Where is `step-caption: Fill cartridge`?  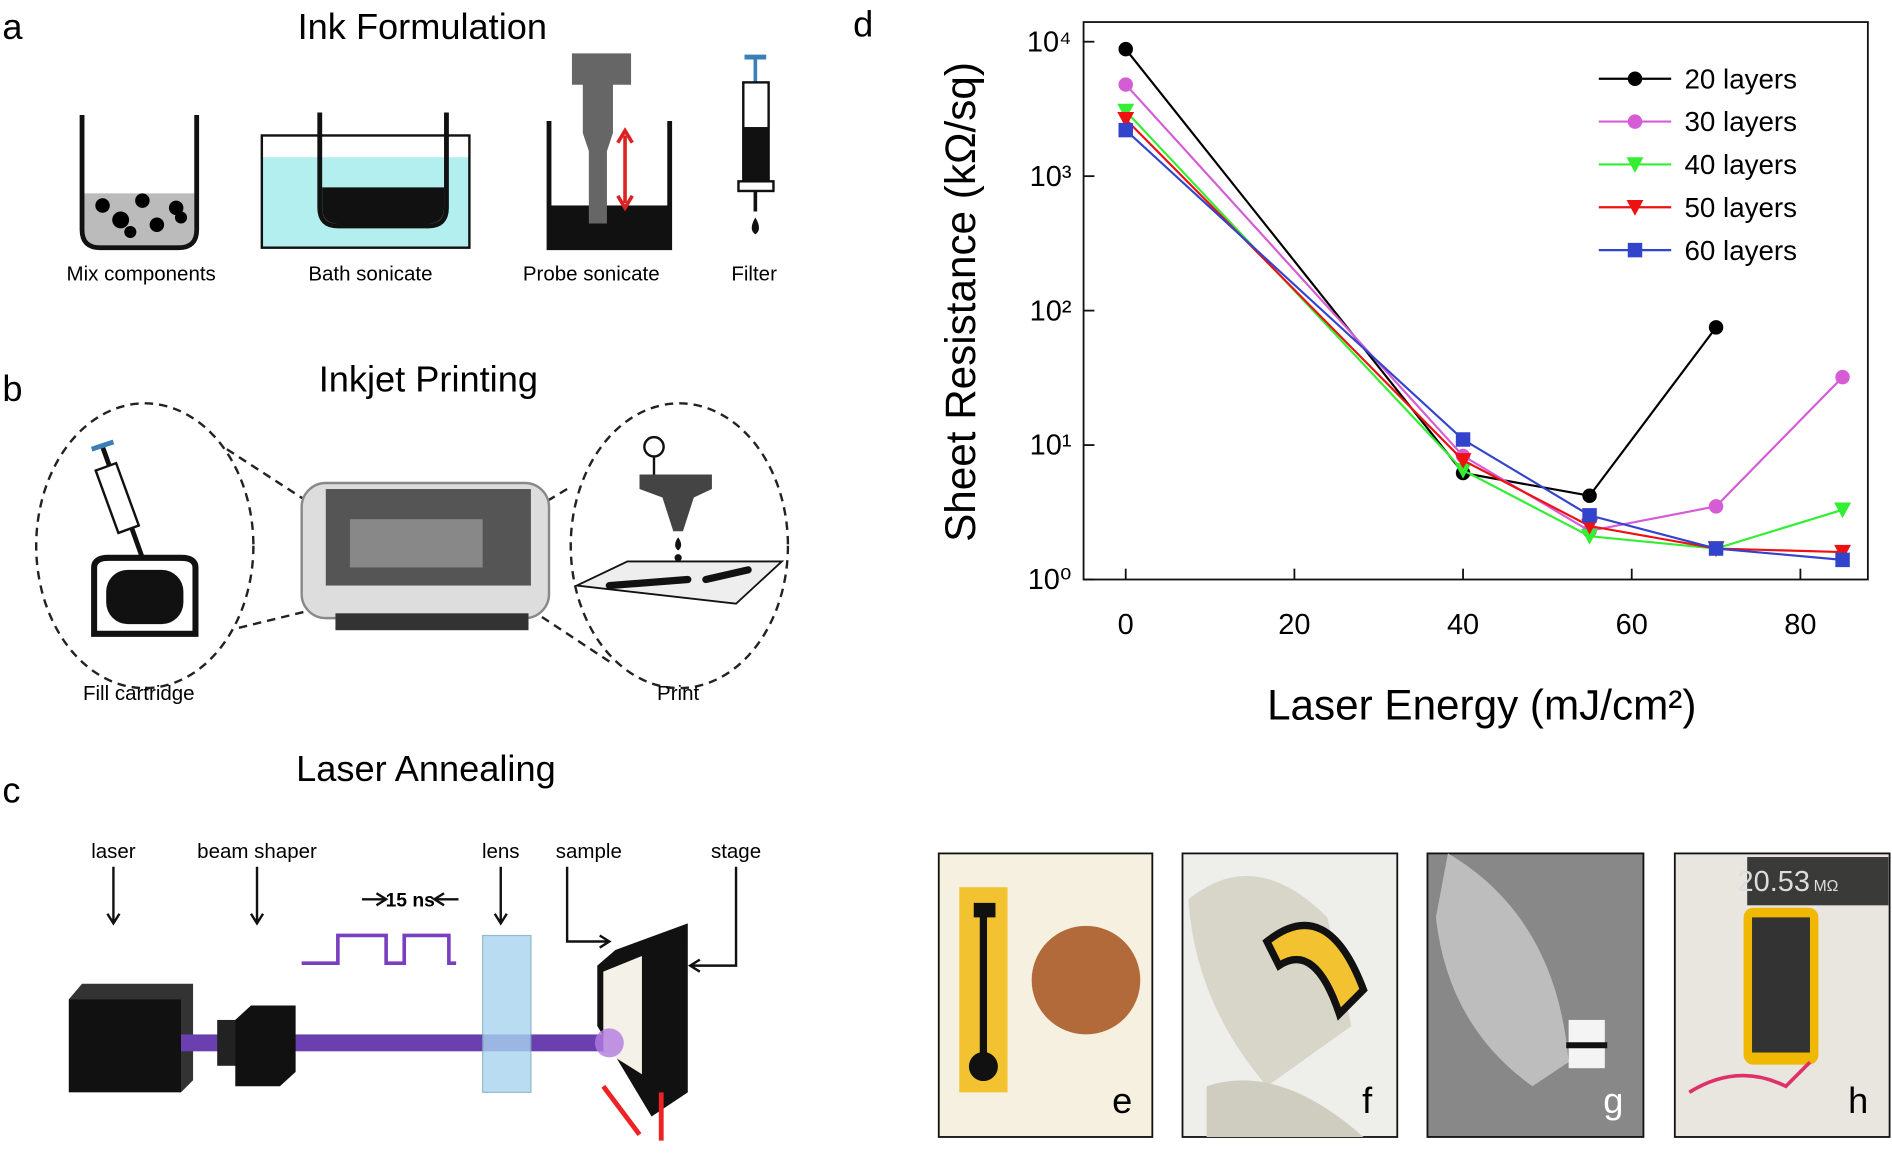
step-caption: Fill cartridge is located at coordinates (139, 693).